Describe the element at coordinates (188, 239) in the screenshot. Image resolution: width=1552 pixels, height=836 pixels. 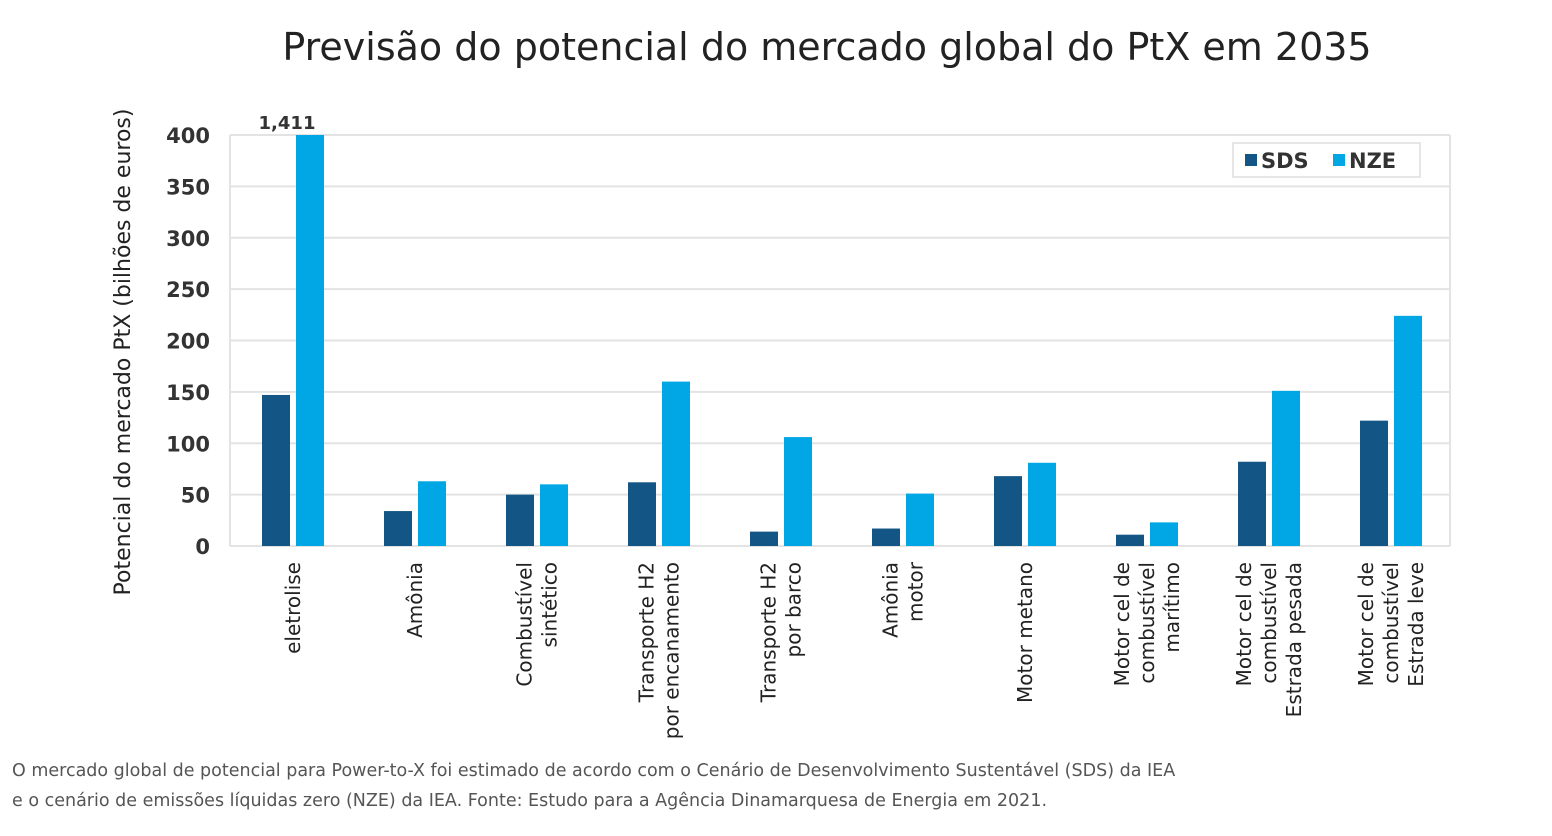
I see `y-tick-label: 300` at that location.